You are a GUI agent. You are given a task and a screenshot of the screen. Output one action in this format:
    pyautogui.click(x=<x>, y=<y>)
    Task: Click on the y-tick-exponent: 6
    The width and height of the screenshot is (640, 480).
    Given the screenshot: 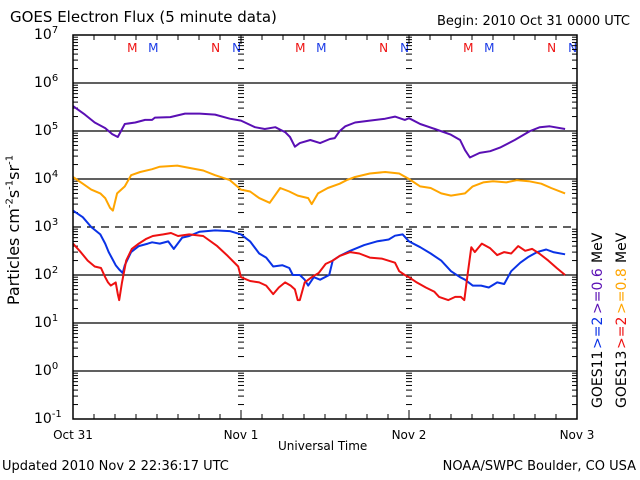 What is the action you would take?
    pyautogui.click(x=55, y=78)
    